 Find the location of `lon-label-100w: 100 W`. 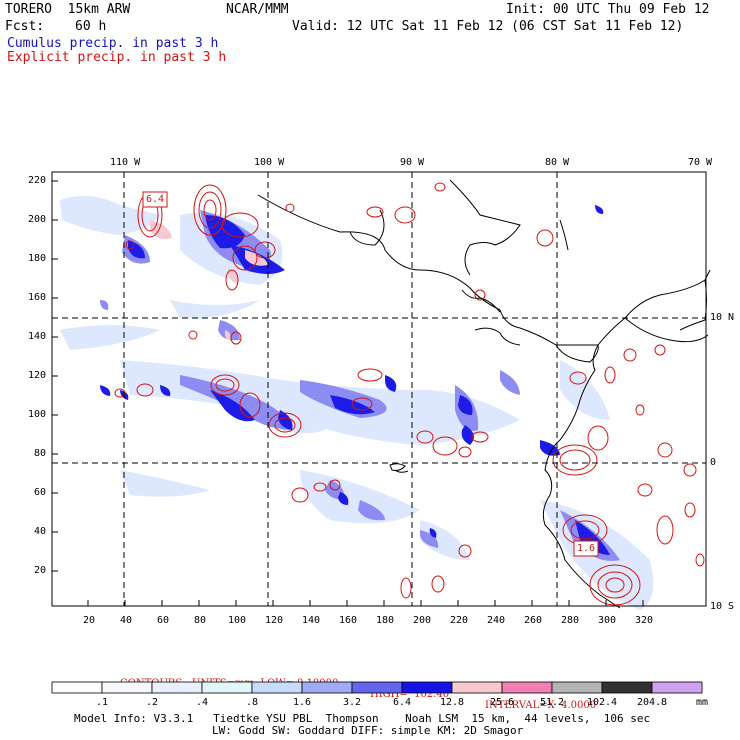

lon-label-100w: 100 W is located at coordinates (269, 162).